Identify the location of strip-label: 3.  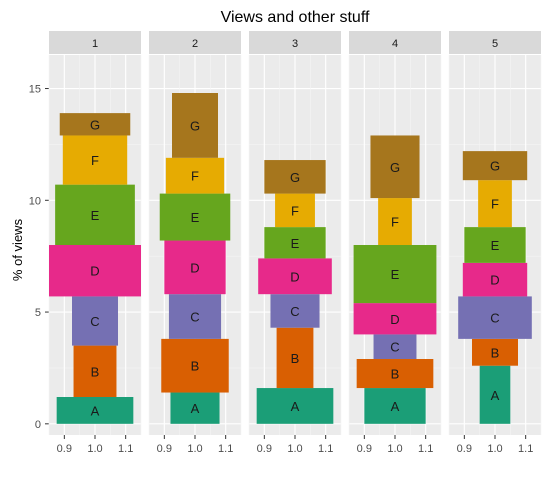
(295, 44).